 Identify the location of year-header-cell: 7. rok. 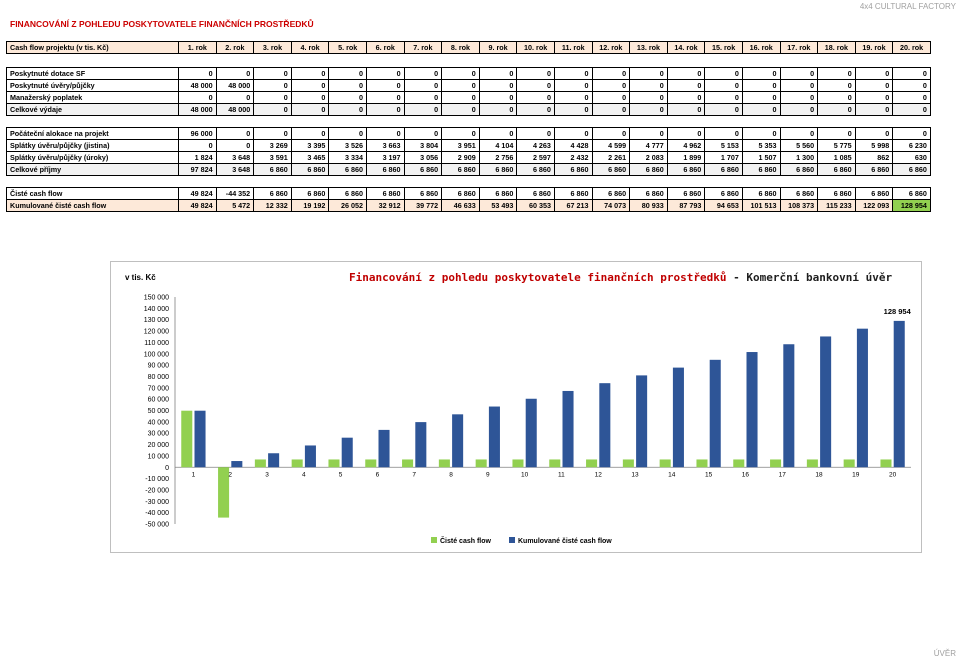
(423, 47).